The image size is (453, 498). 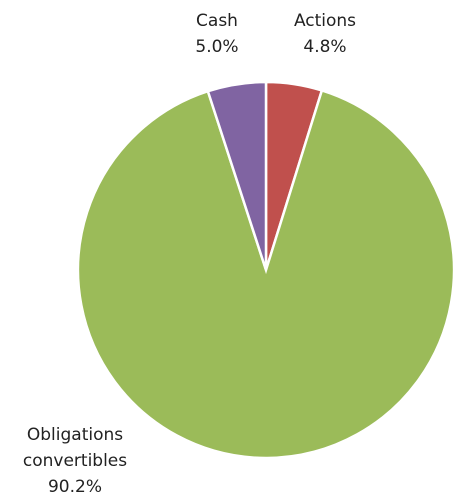 What do you see at coordinates (217, 34) in the screenshot?
I see `data-label: Cash 5.0%` at bounding box center [217, 34].